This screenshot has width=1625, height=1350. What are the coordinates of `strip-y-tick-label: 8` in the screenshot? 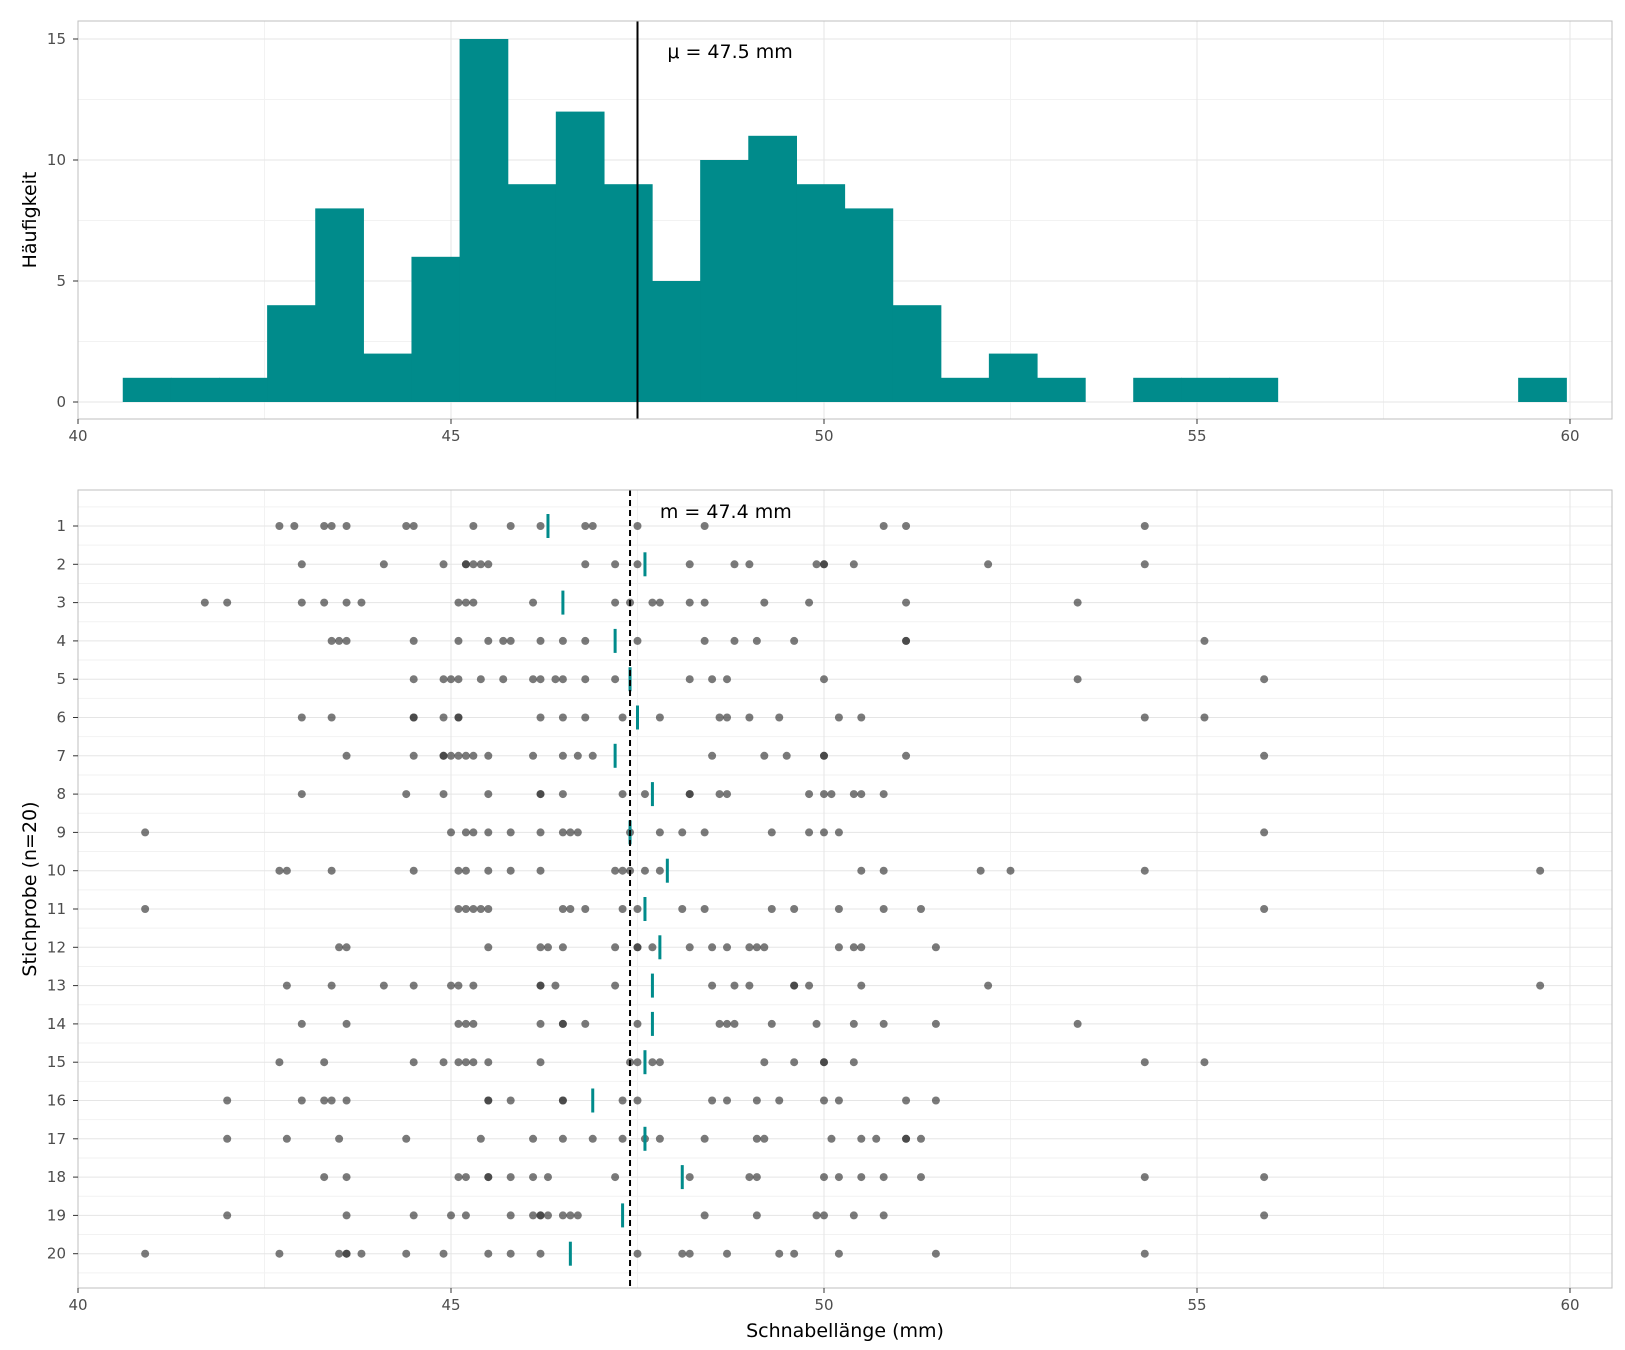 It's located at (61, 794).